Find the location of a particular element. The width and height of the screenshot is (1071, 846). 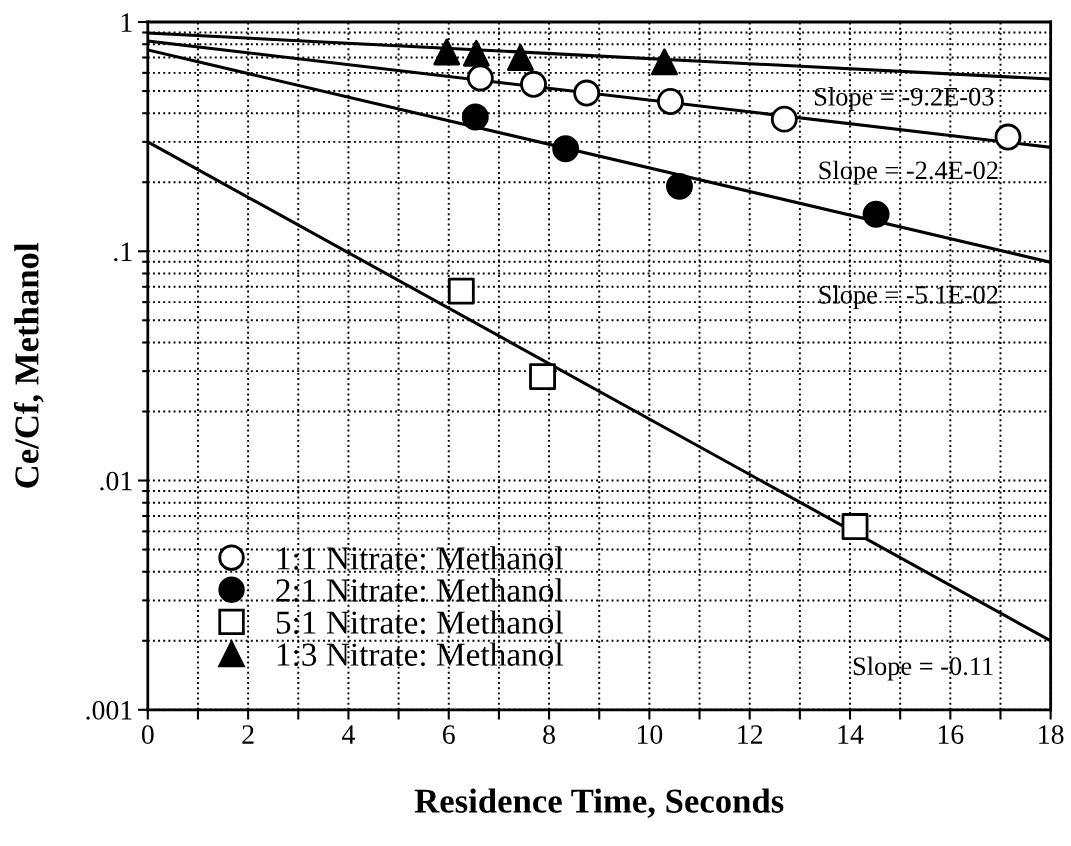

x-tick-label: 0 is located at coordinates (147, 734).